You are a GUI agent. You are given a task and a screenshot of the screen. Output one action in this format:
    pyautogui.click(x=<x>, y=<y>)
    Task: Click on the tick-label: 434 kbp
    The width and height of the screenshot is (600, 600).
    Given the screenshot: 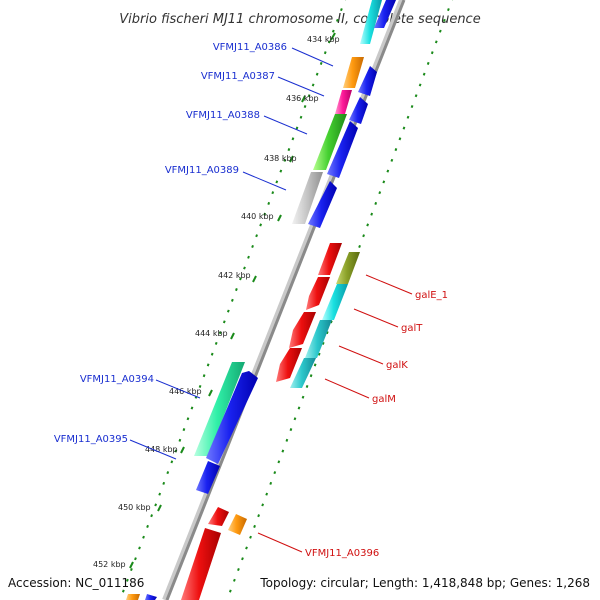 What is the action you would take?
    pyautogui.click(x=323, y=39)
    